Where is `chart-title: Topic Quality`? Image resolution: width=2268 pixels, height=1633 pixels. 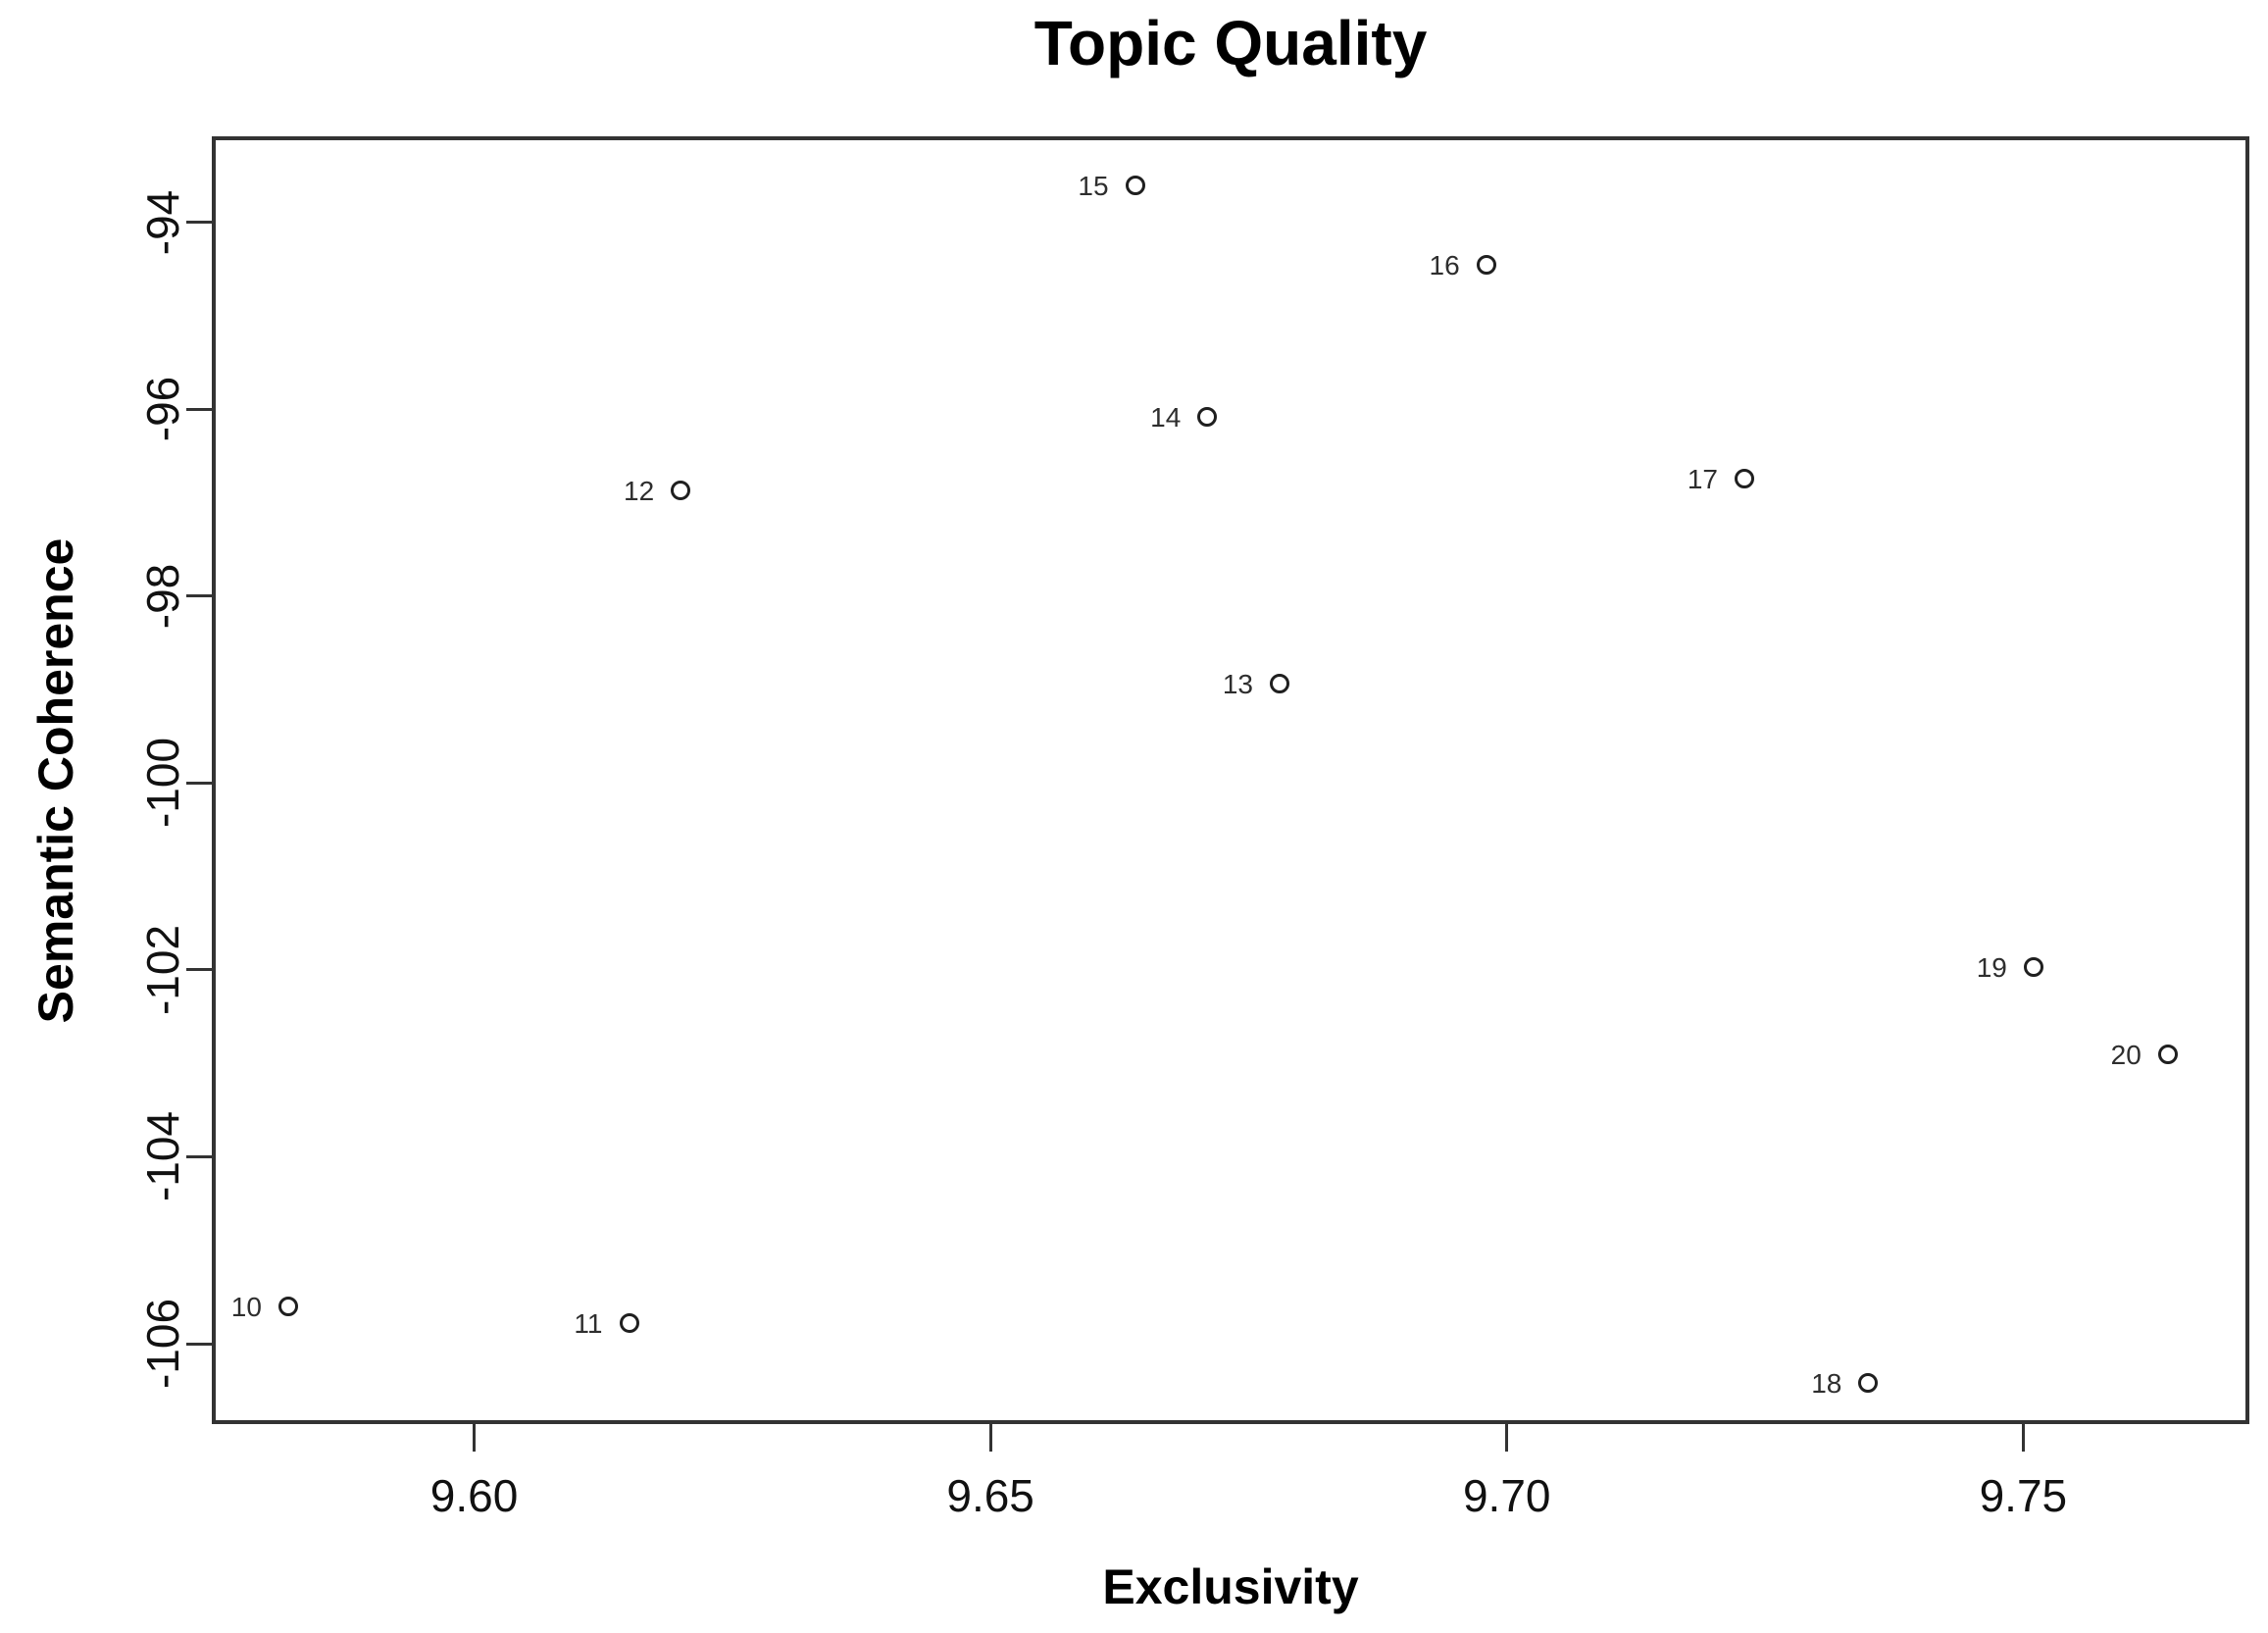
chart-title: Topic Quality is located at coordinates (1230, 43).